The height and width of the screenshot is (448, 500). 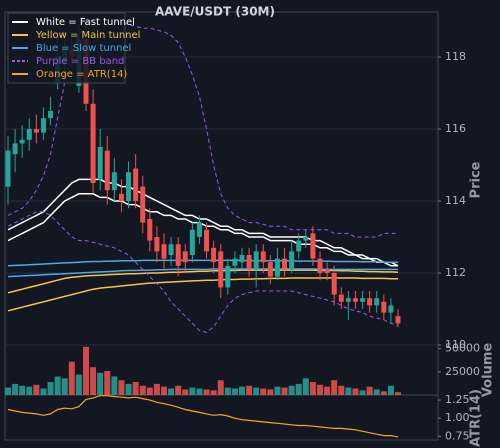 I want to click on y-tick-label: 110, so click(x=455, y=344).